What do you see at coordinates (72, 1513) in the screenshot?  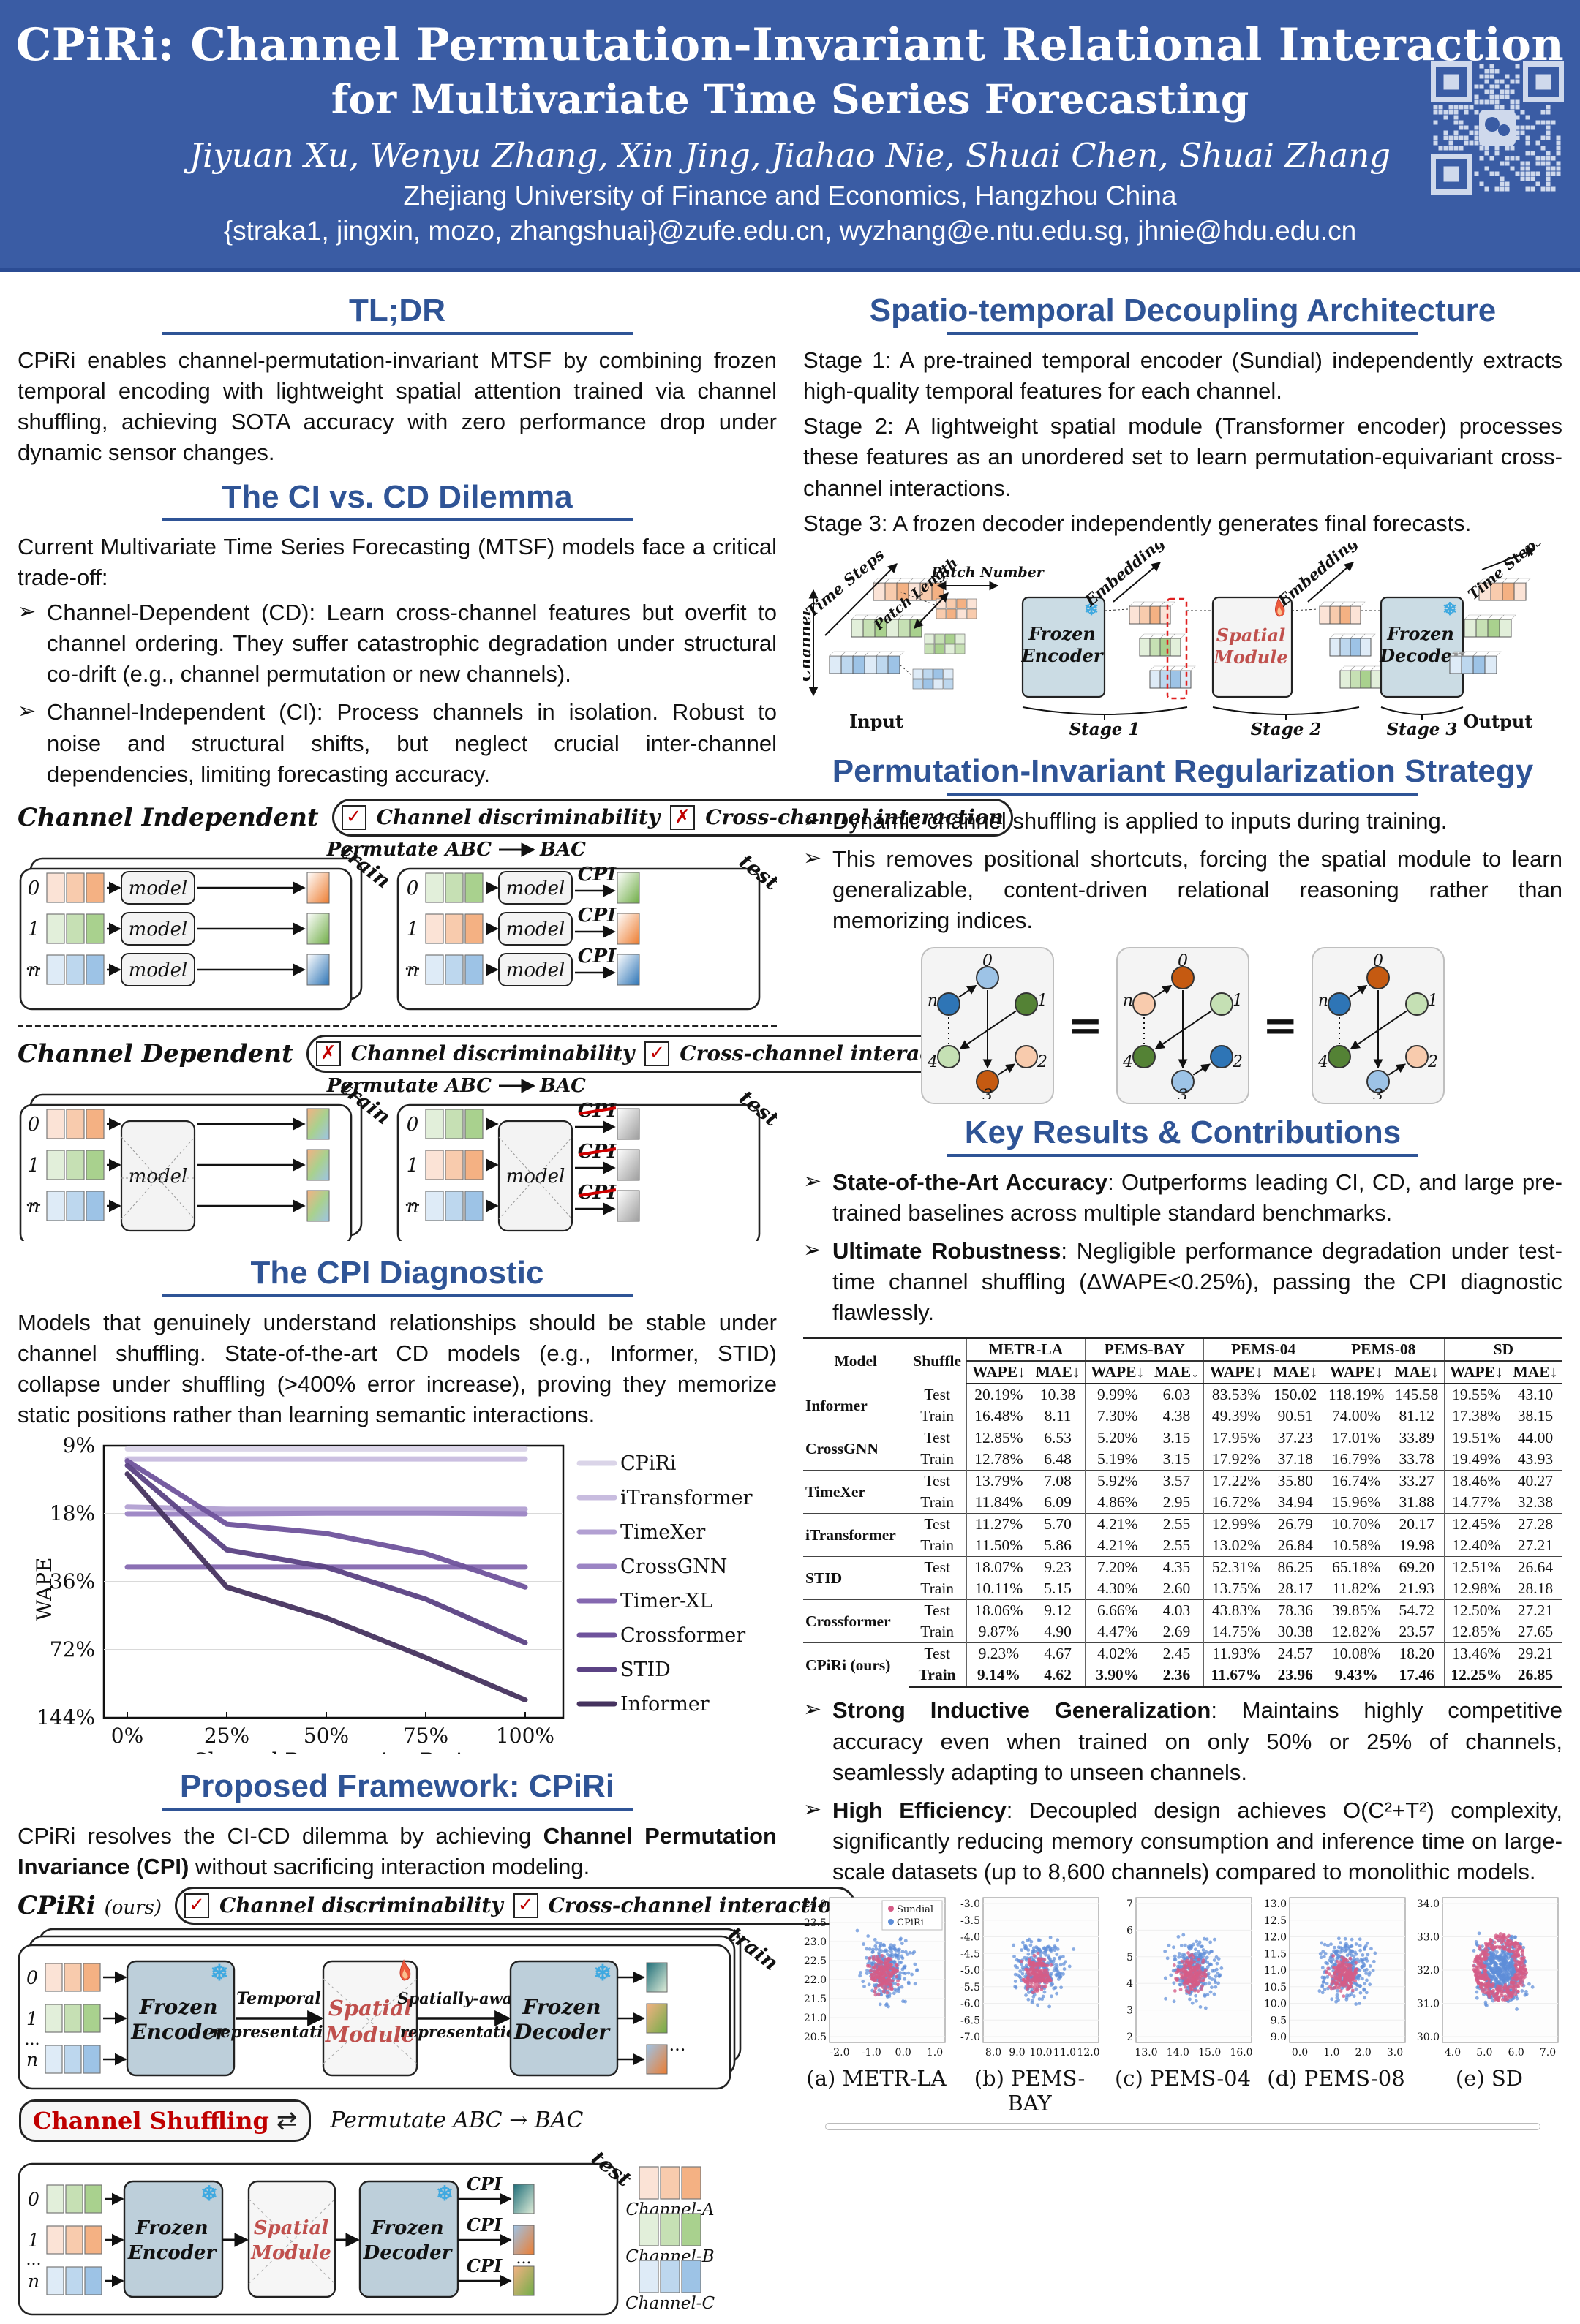 I see `svg-text: 18%` at bounding box center [72, 1513].